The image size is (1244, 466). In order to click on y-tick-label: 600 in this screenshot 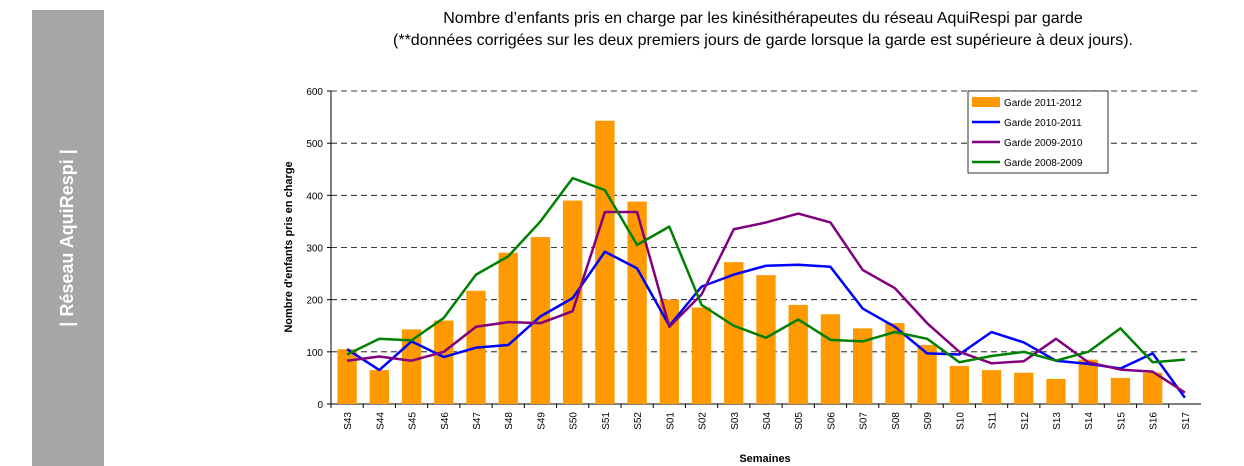, I will do `click(314, 92)`.